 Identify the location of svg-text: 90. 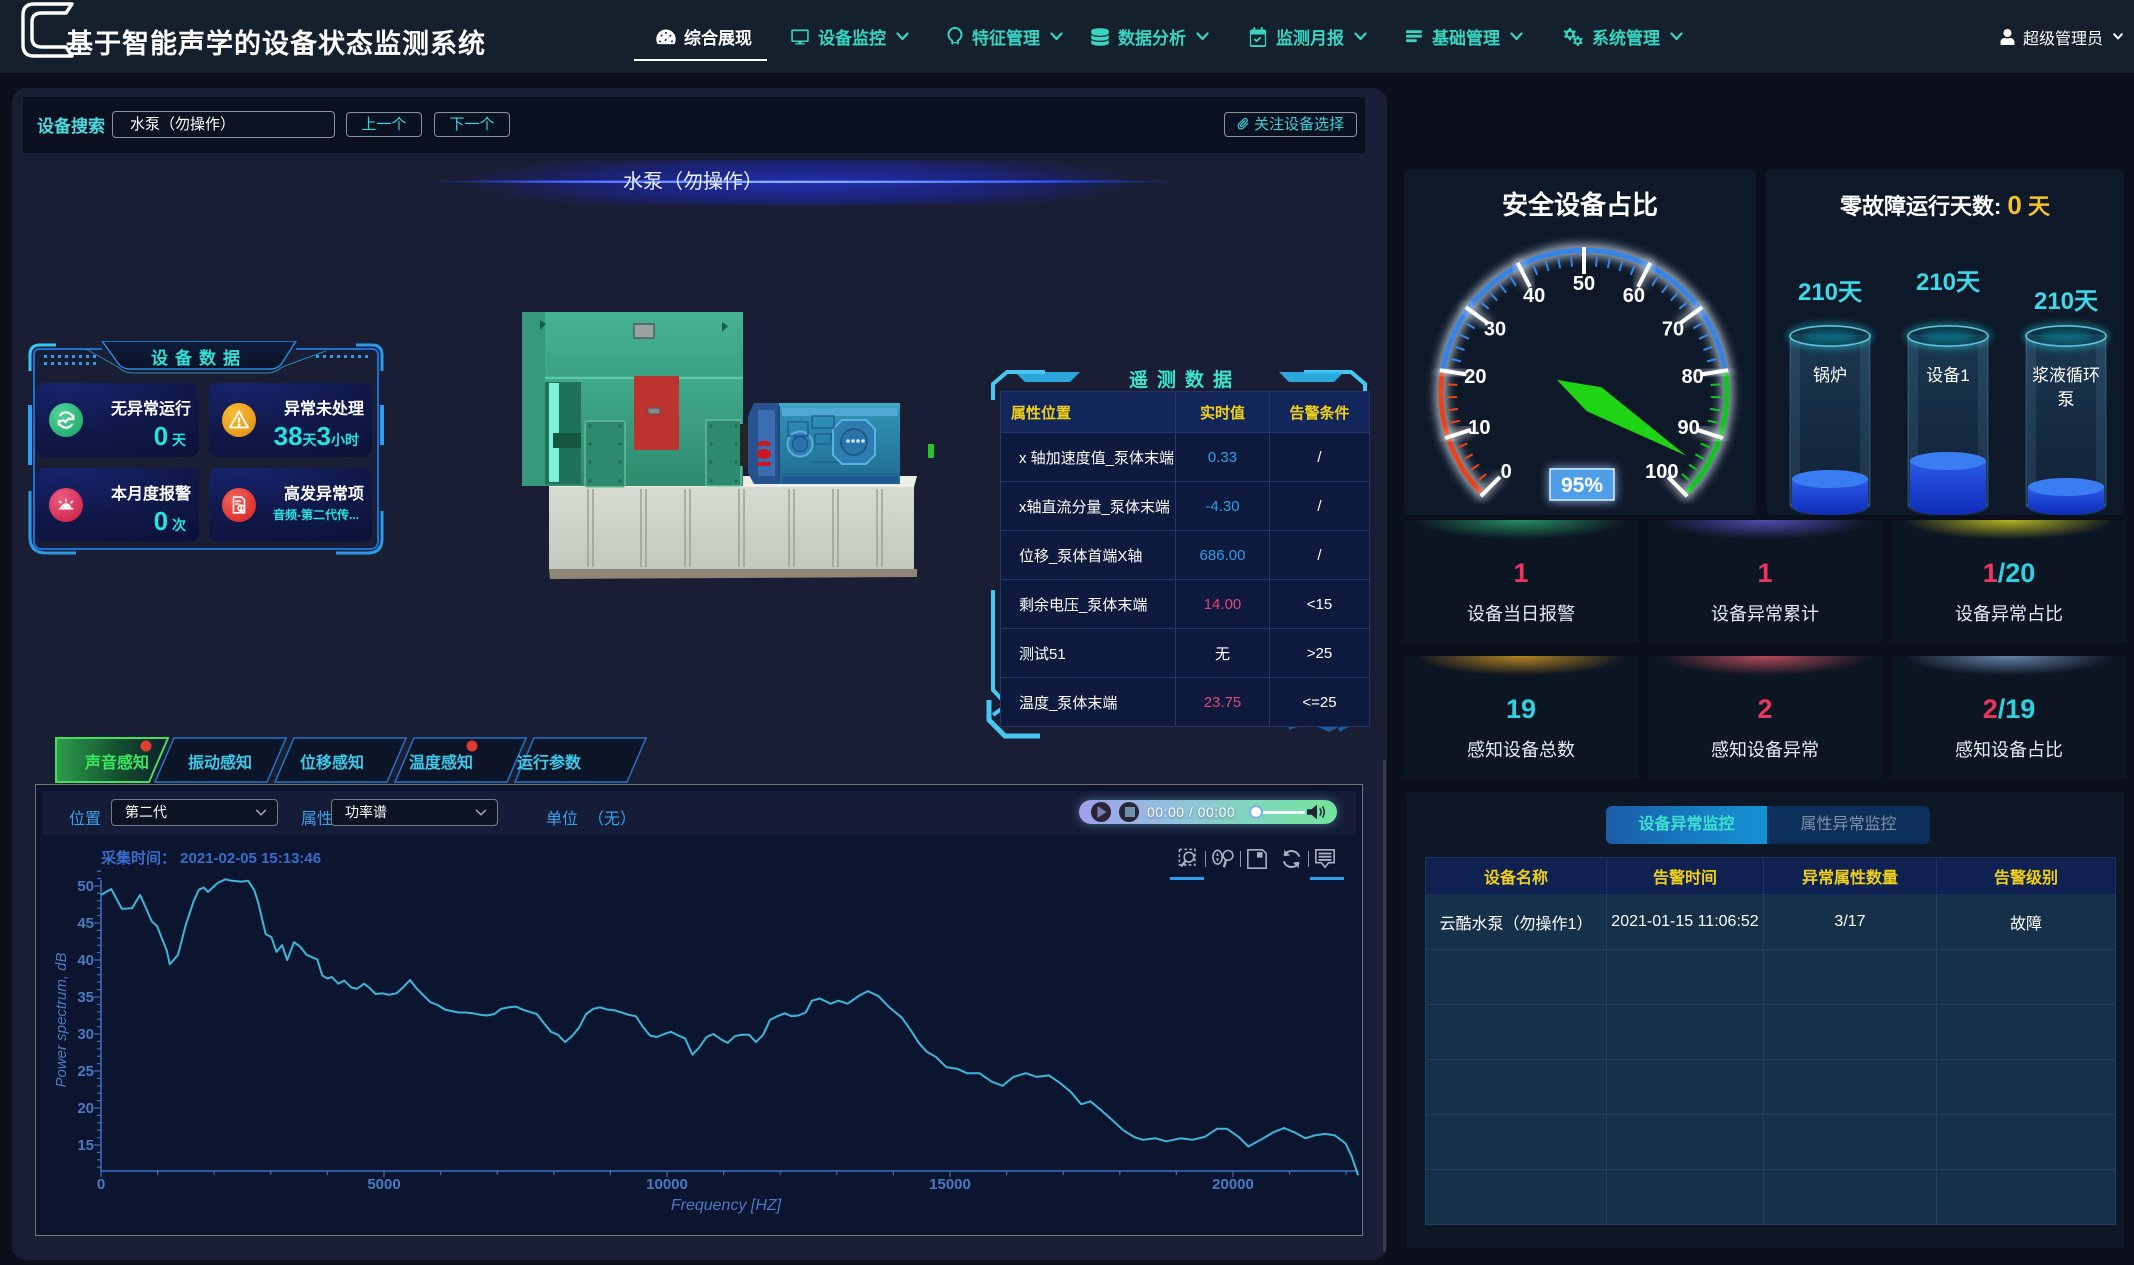
(1688, 428).